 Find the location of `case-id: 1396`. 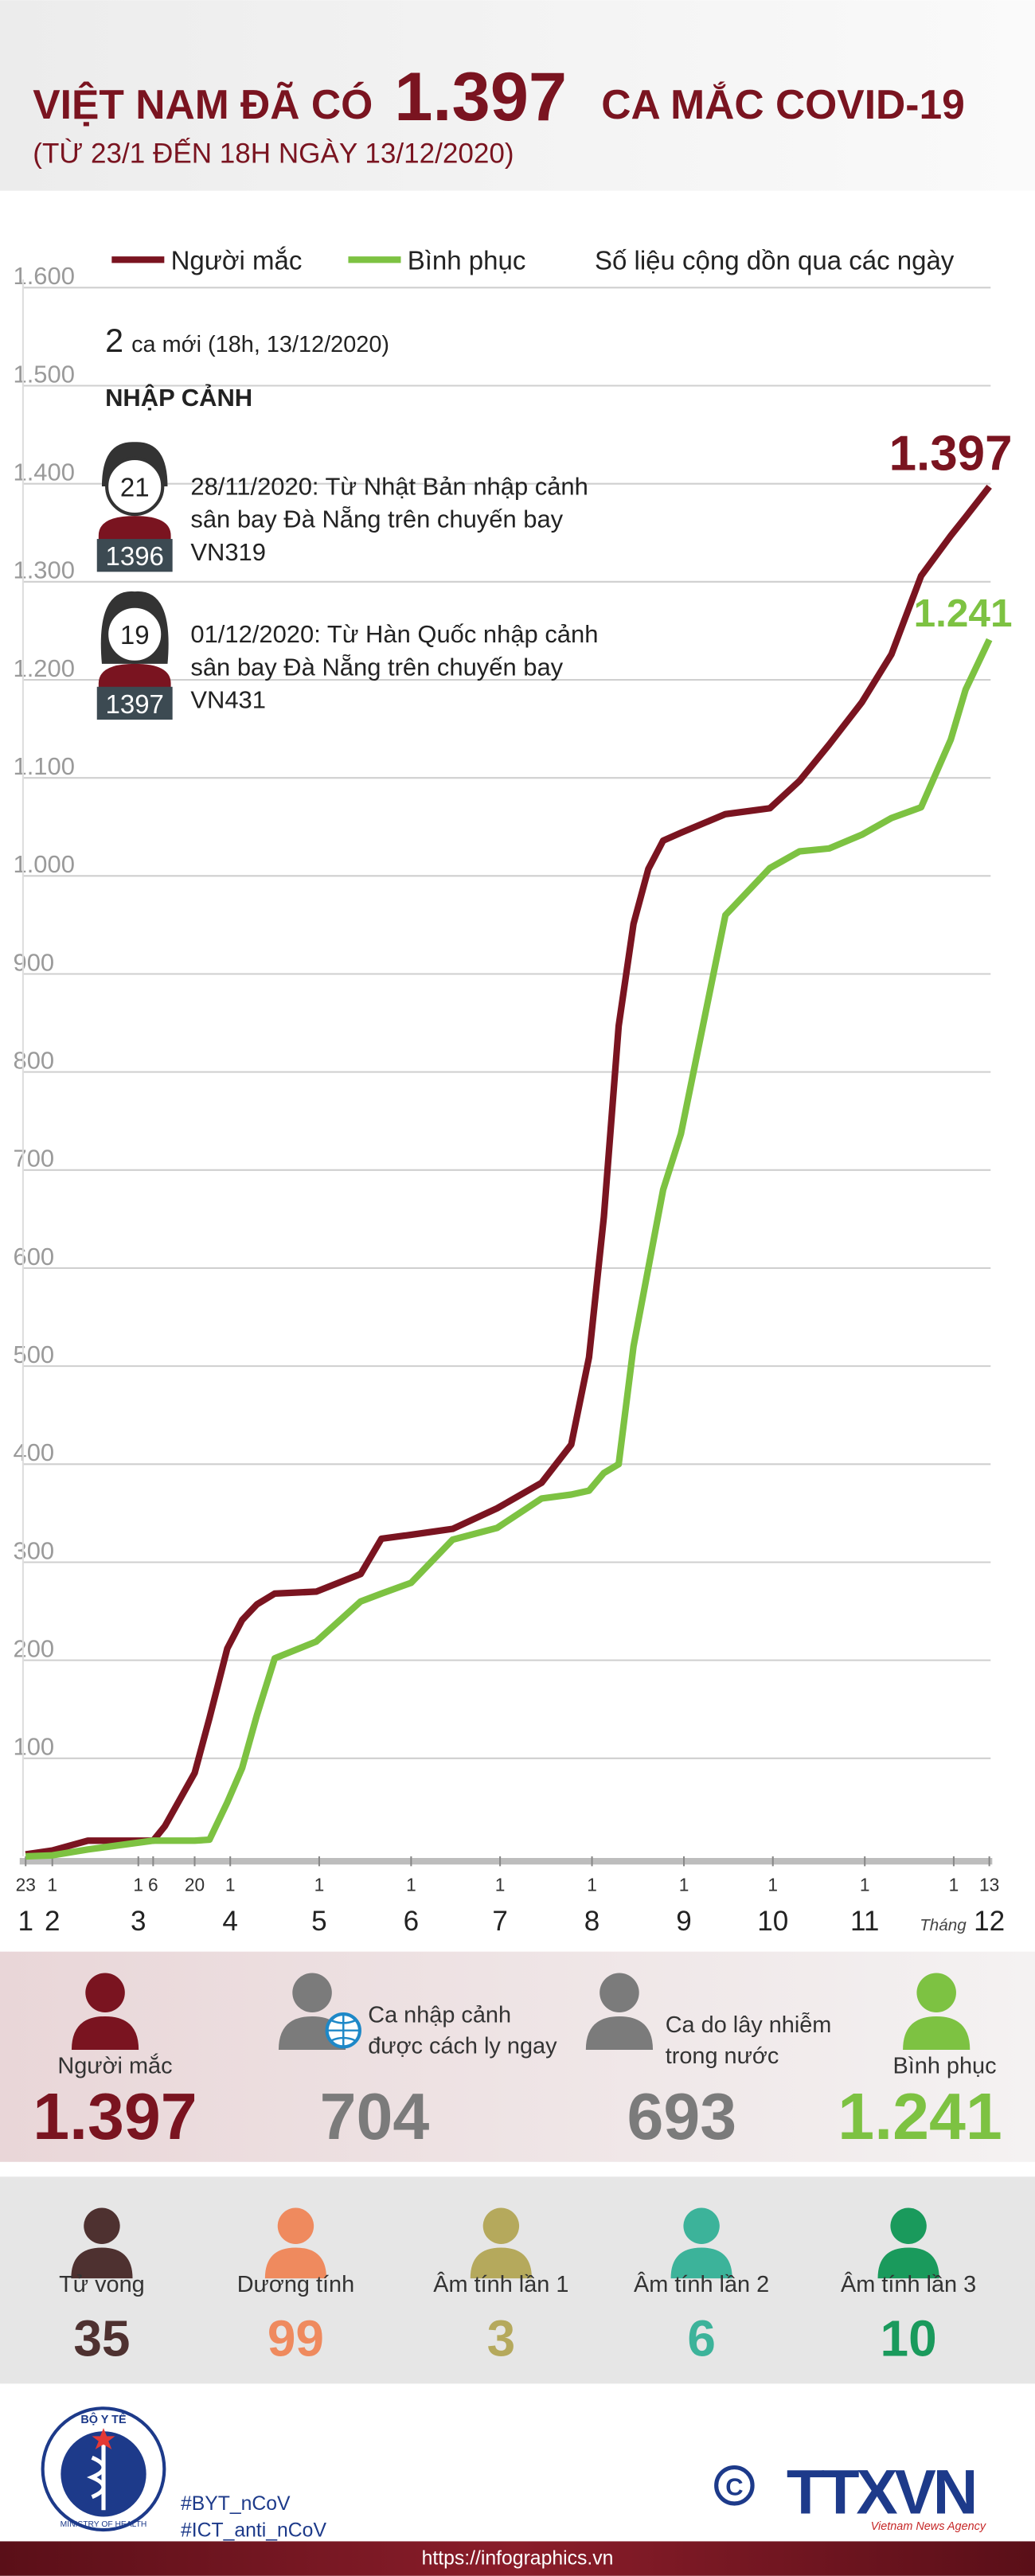

case-id: 1396 is located at coordinates (134, 556).